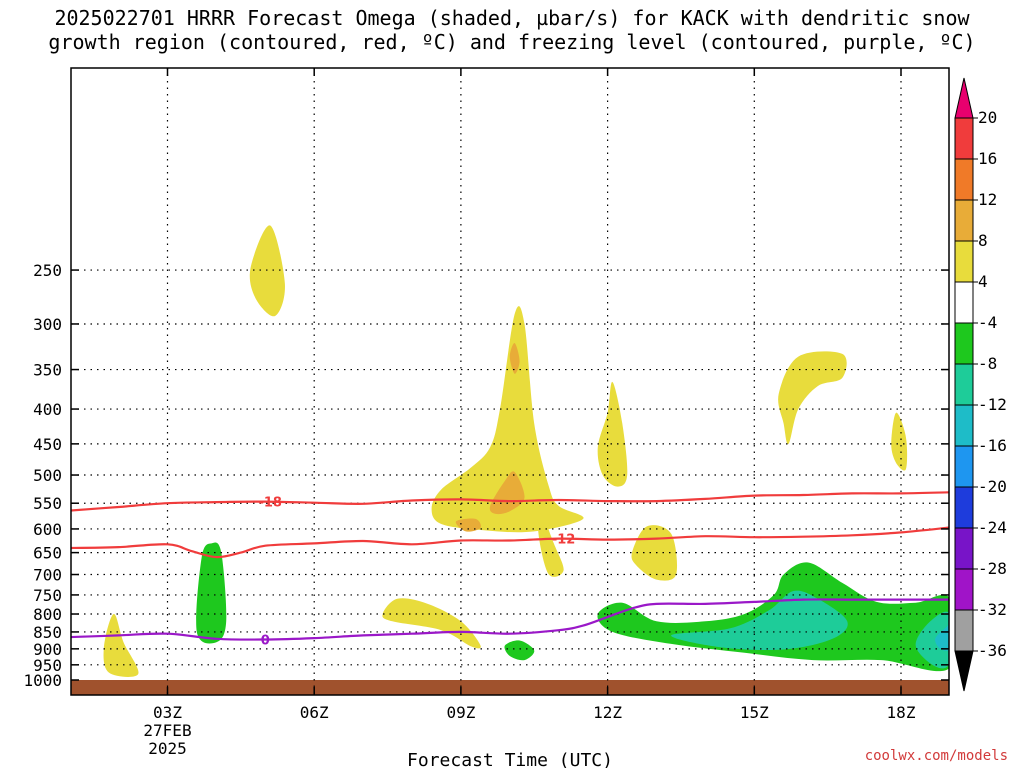  I want to click on x-tick-label-15Z: 15Z, so click(754, 712).